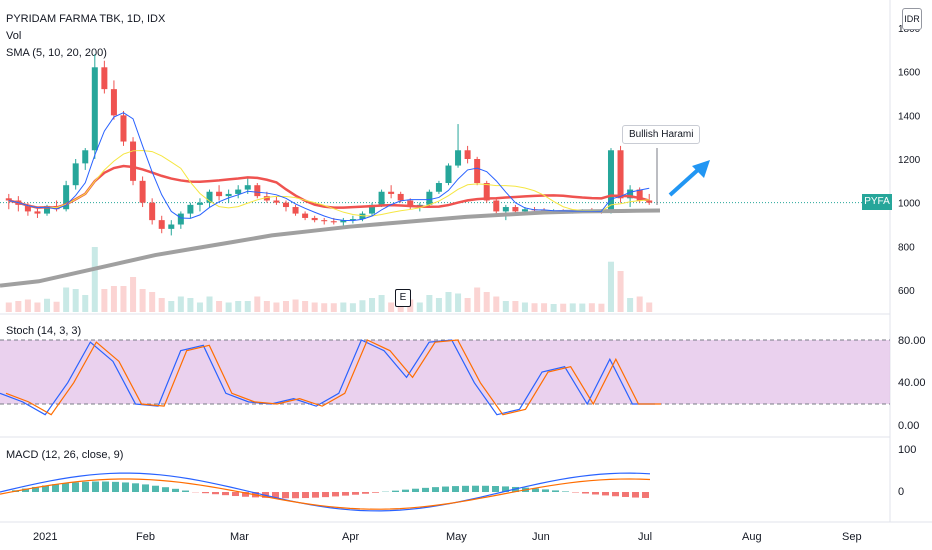 This screenshot has height=550, width=932. Describe the element at coordinates (912, 341) in the screenshot. I see `stoch-tick-80: 80.00` at that location.